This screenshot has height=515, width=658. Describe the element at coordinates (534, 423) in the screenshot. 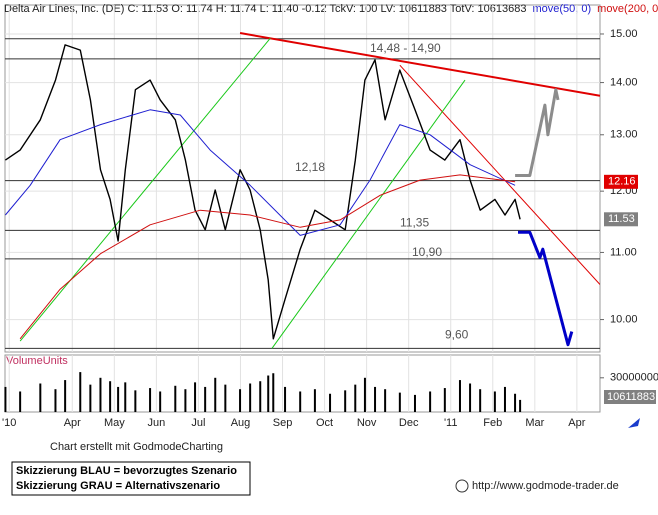

I see `x-tick-label: Mar` at that location.